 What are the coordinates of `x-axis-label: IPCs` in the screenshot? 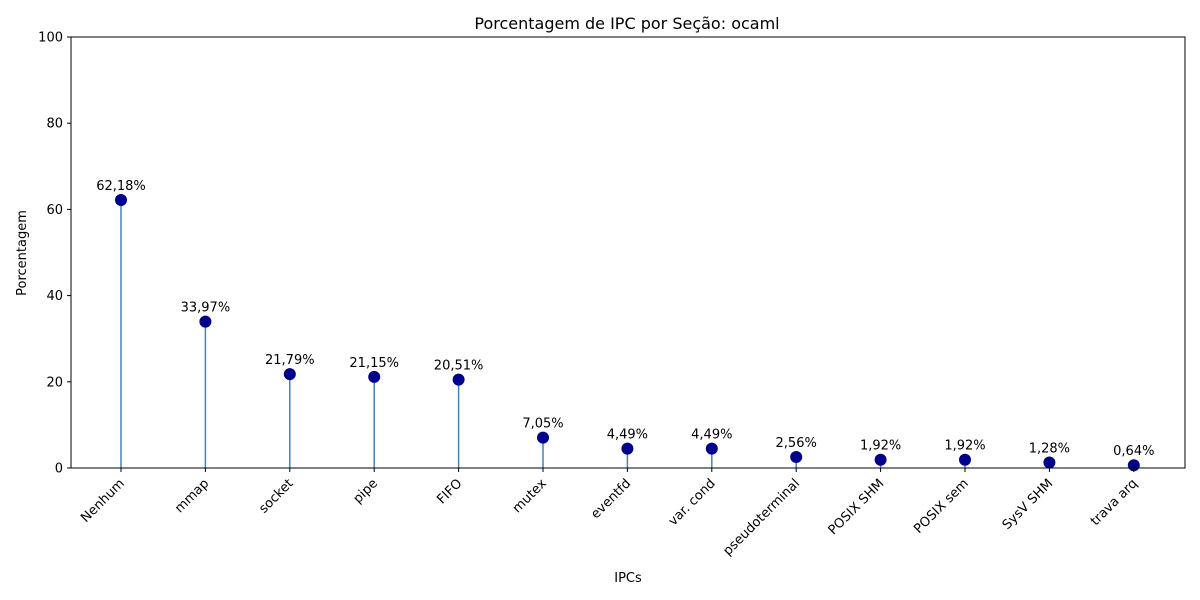 It's located at (628, 578).